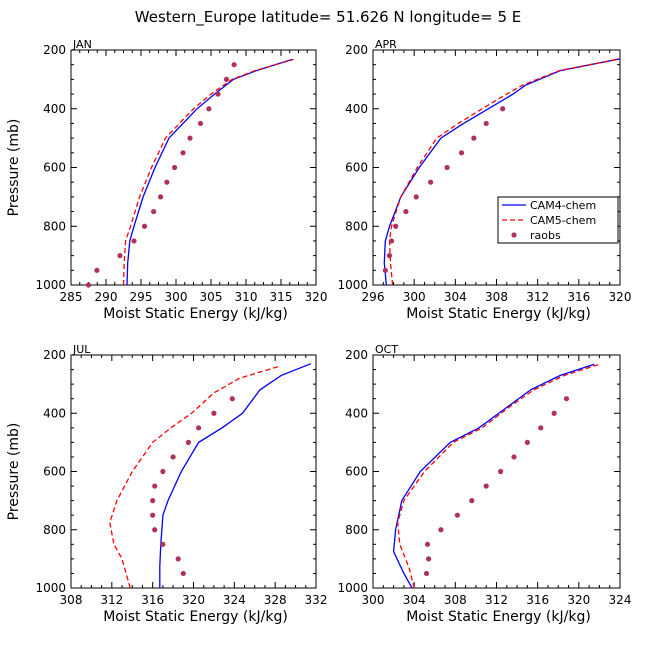 This screenshot has width=648, height=648. Describe the element at coordinates (514, 235) in the screenshot. I see `legend-swatch-raobs` at that location.